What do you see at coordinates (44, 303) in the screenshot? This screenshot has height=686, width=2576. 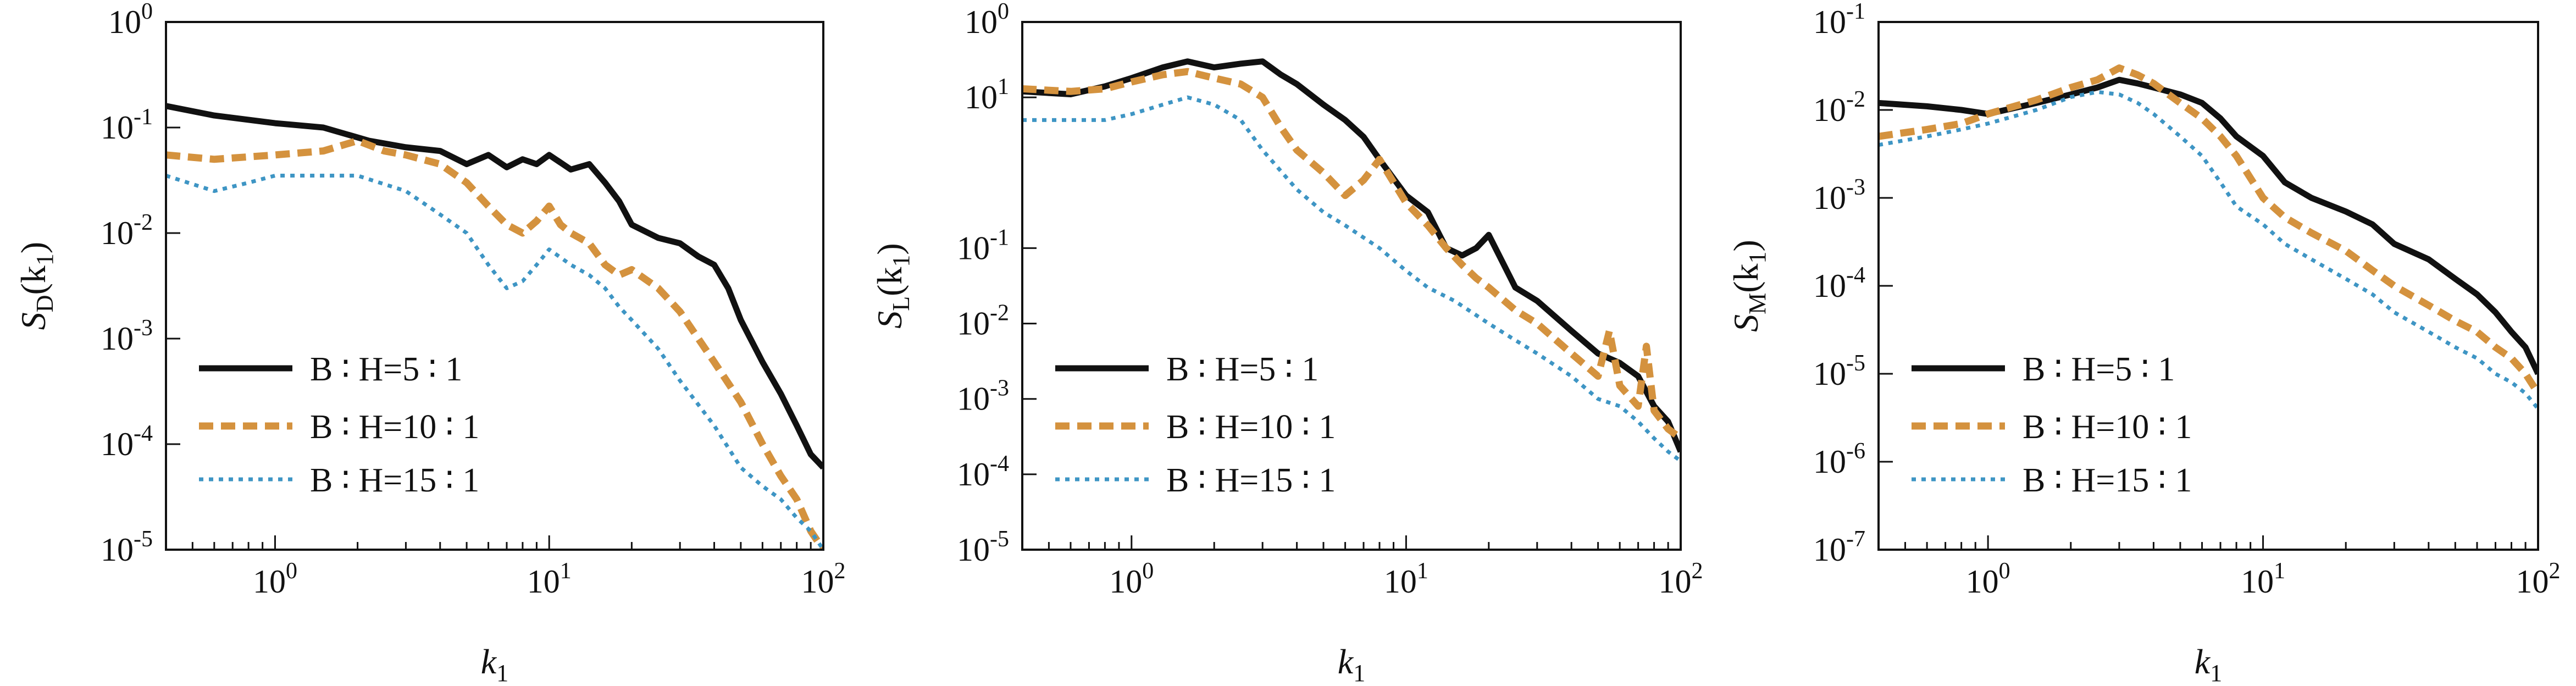 I see `ylabel-sub: D` at bounding box center [44, 303].